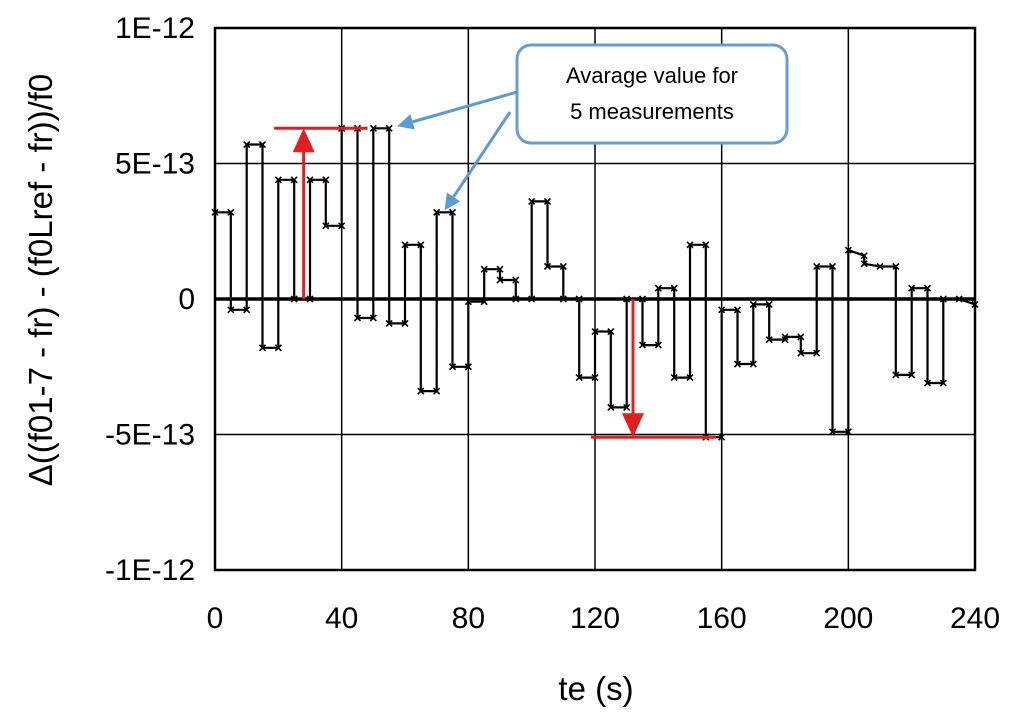 This screenshot has height=726, width=1024. I want to click on y-tick-label: 1E-12, so click(155, 28).